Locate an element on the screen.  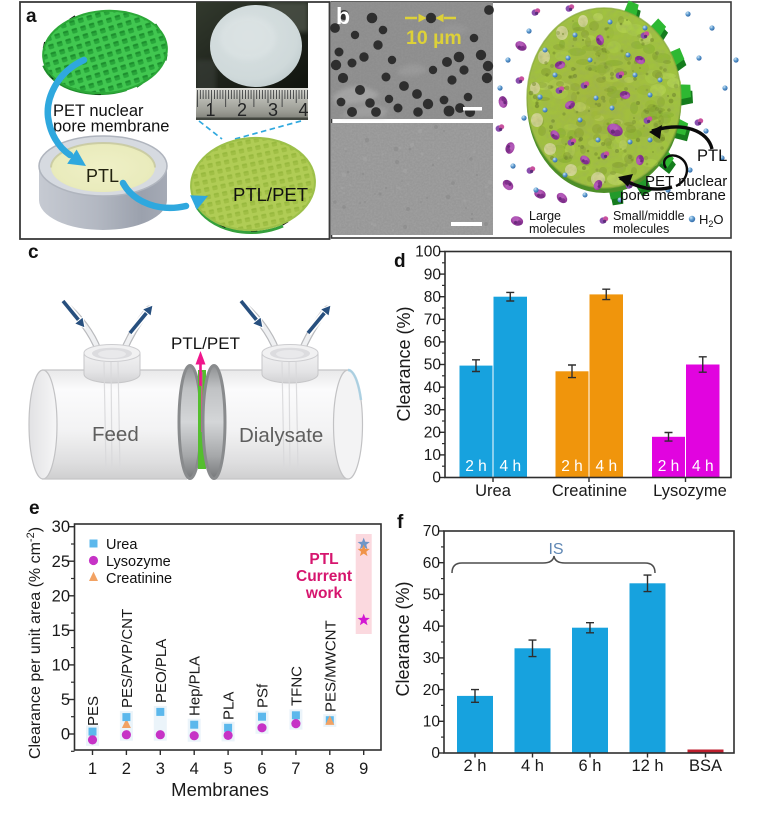
svg-text: 100 is located at coordinates (428, 252).